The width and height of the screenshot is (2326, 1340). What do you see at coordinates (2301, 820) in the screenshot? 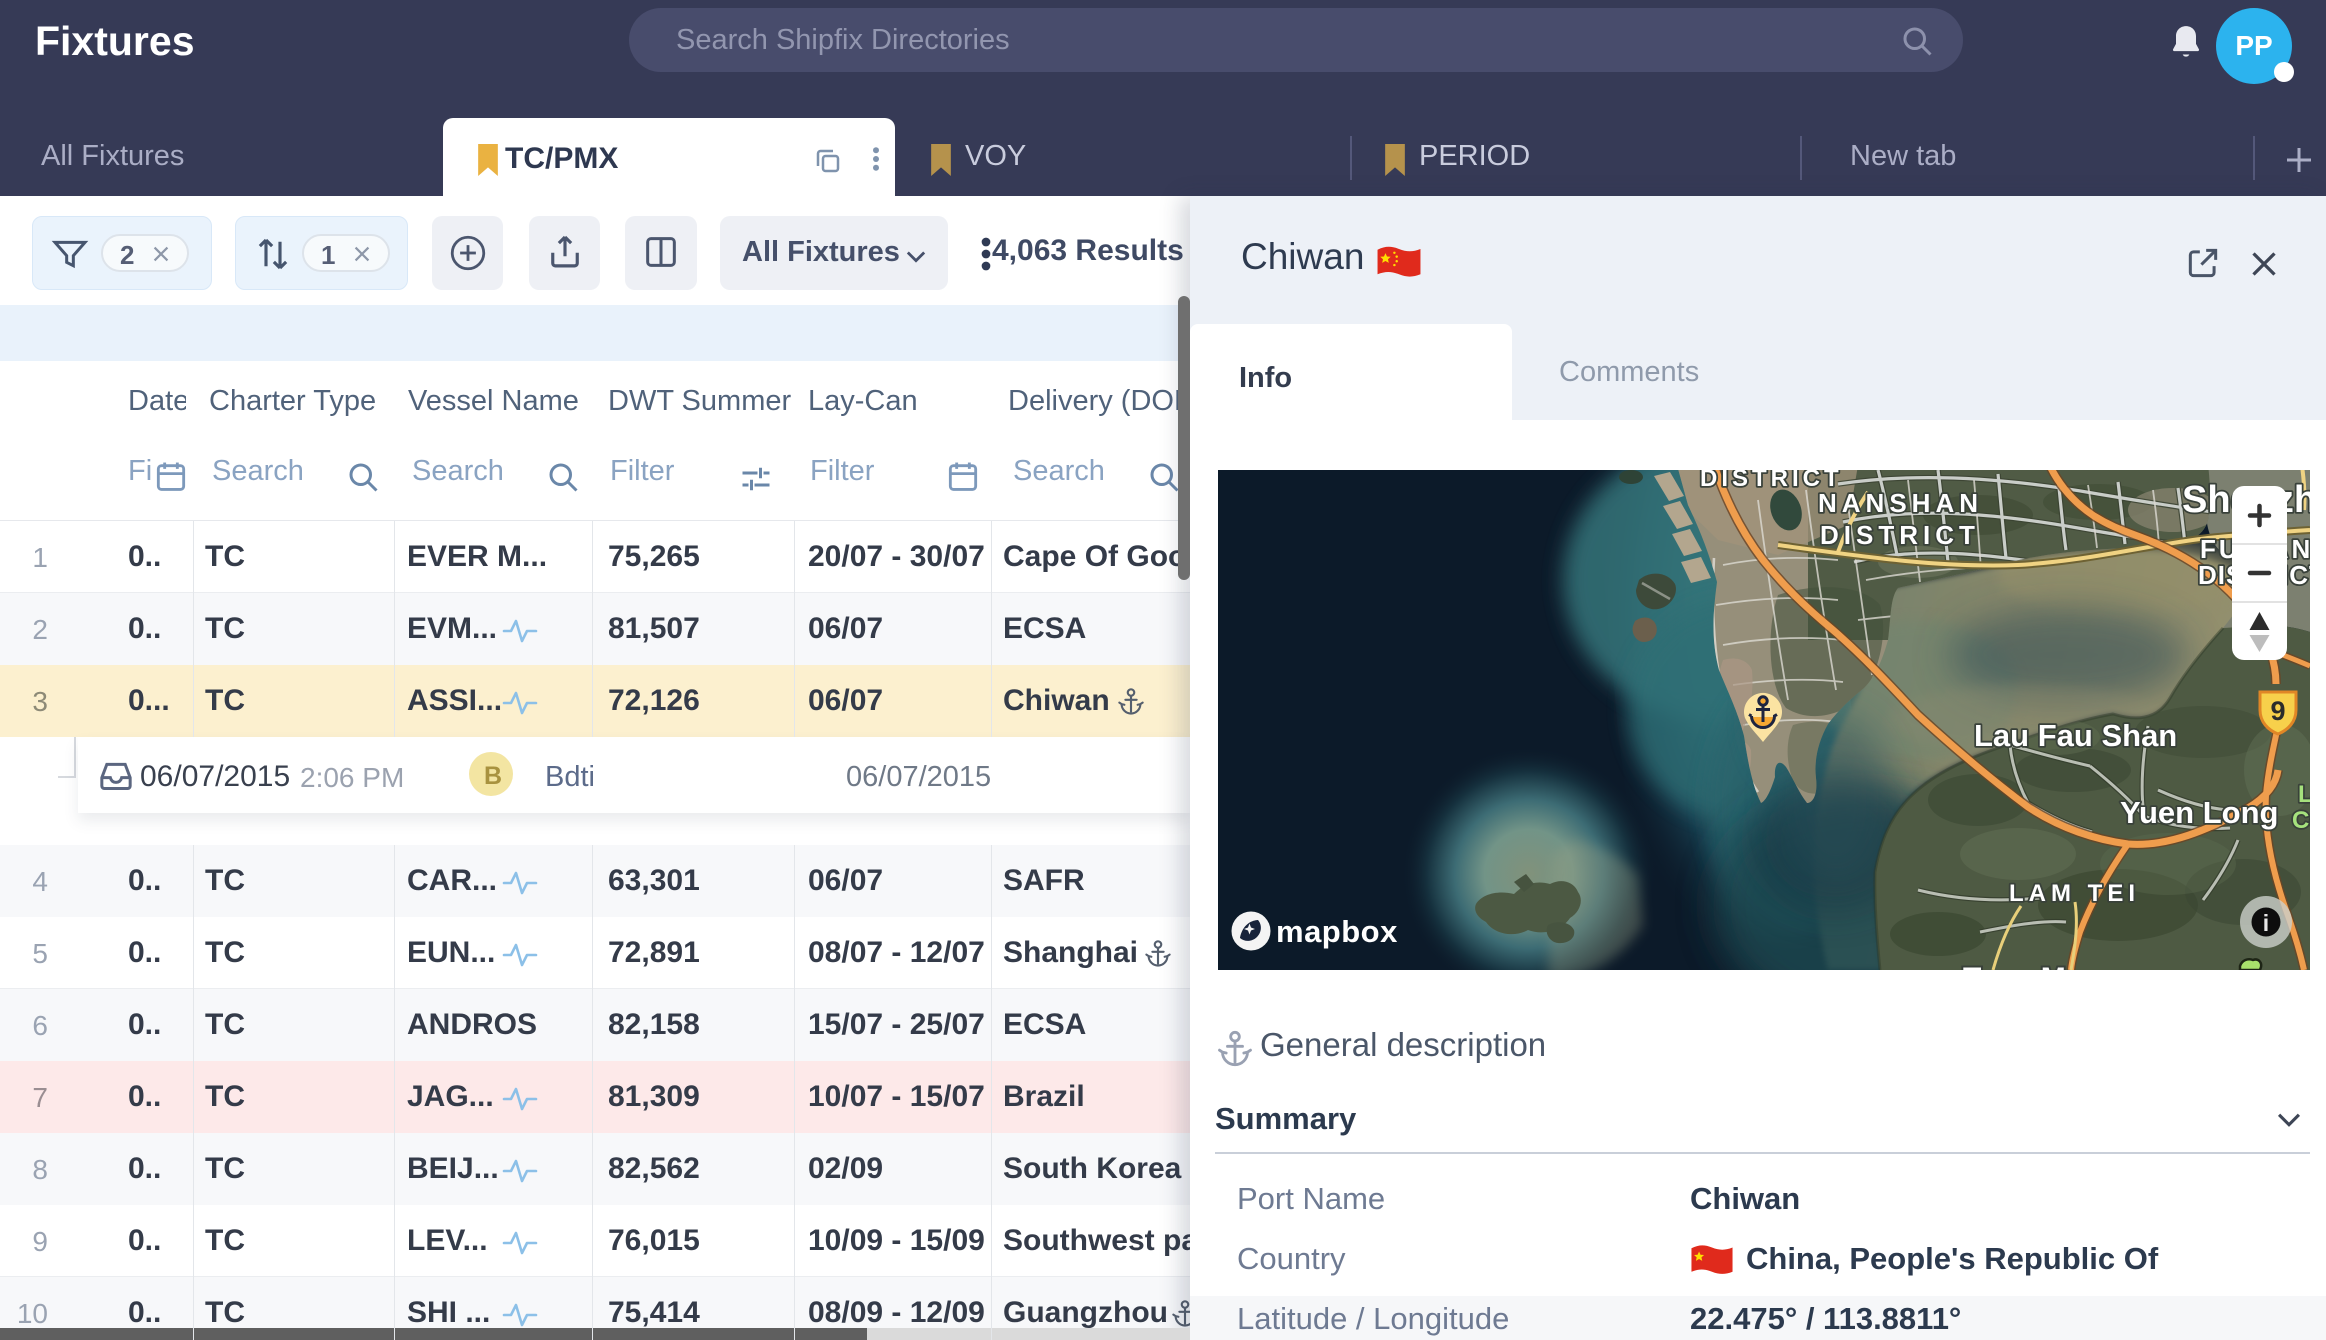
I see `svg-text: Cou` at bounding box center [2301, 820].